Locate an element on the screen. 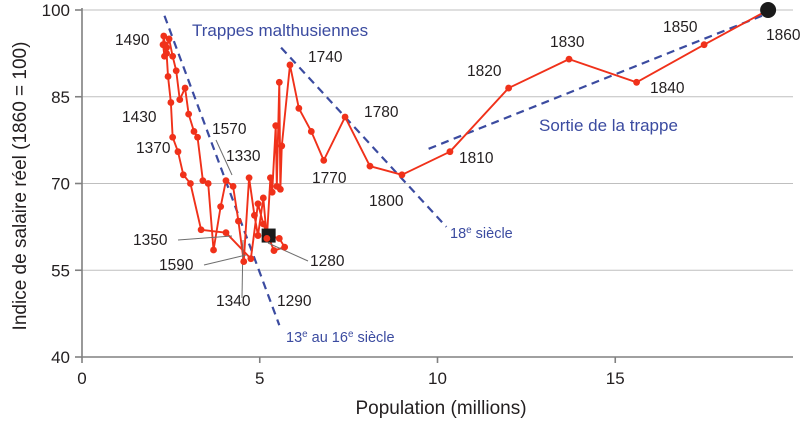  label-1350: 1350 is located at coordinates (150, 240).